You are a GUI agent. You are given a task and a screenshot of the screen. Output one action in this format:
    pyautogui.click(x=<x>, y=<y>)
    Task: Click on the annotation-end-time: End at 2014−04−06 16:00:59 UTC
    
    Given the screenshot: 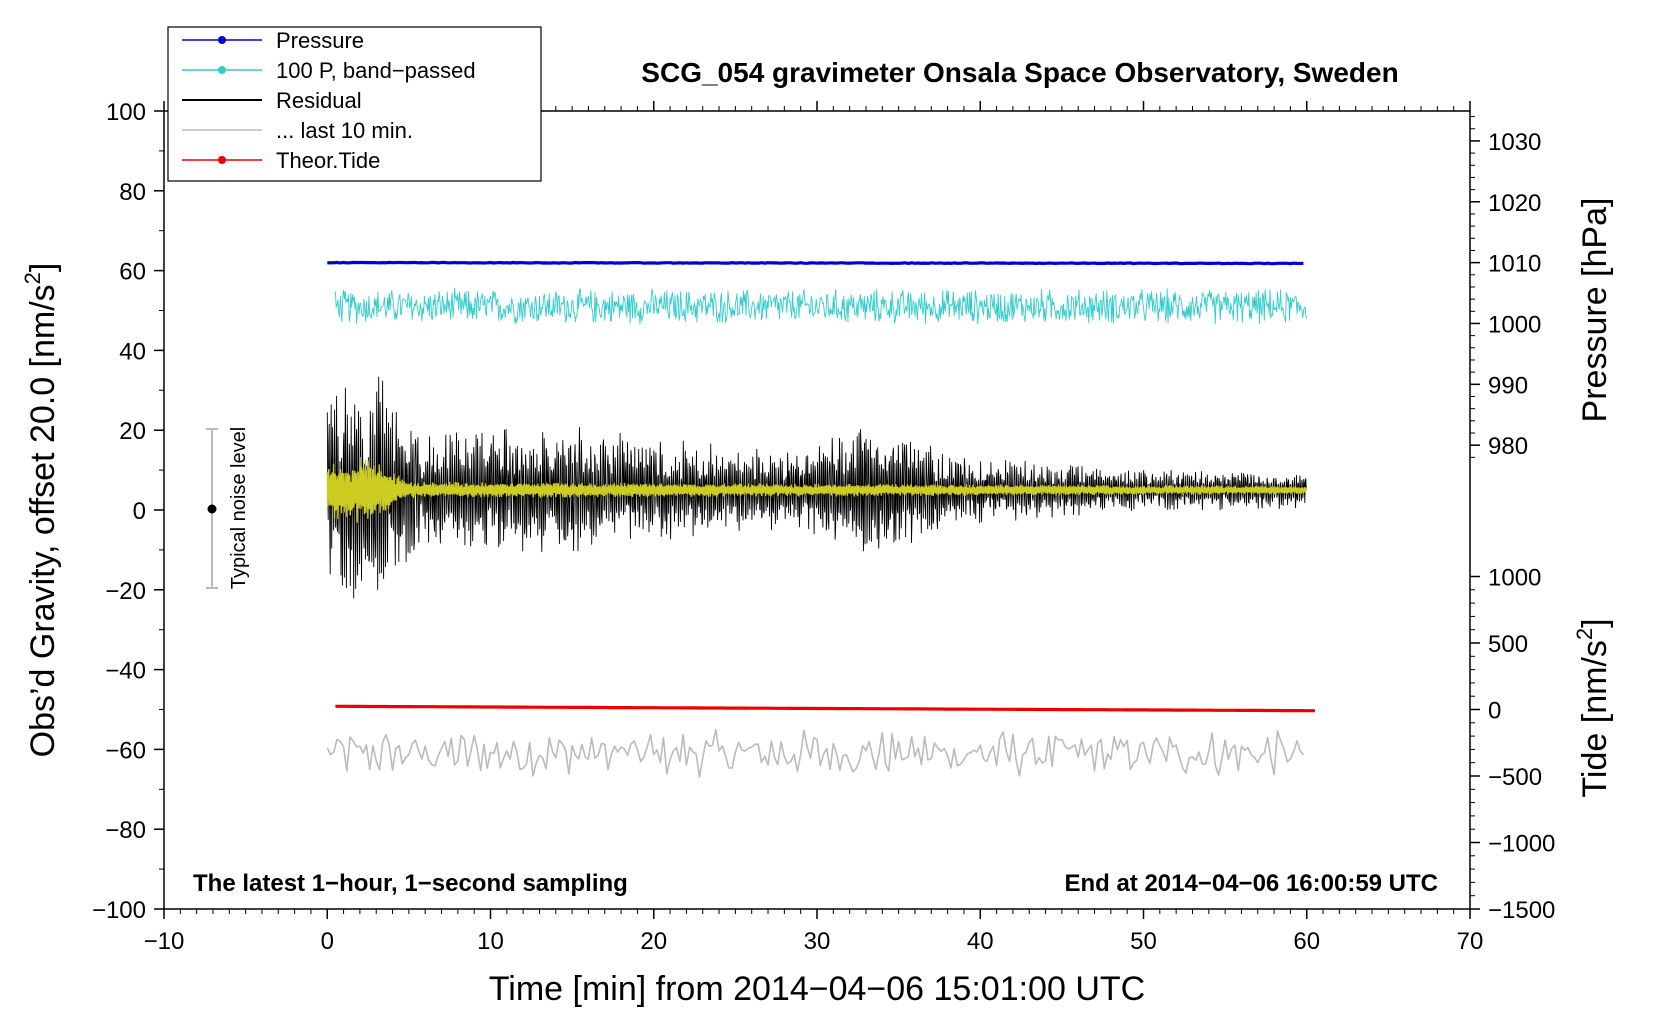 What is the action you would take?
    pyautogui.click(x=1251, y=883)
    